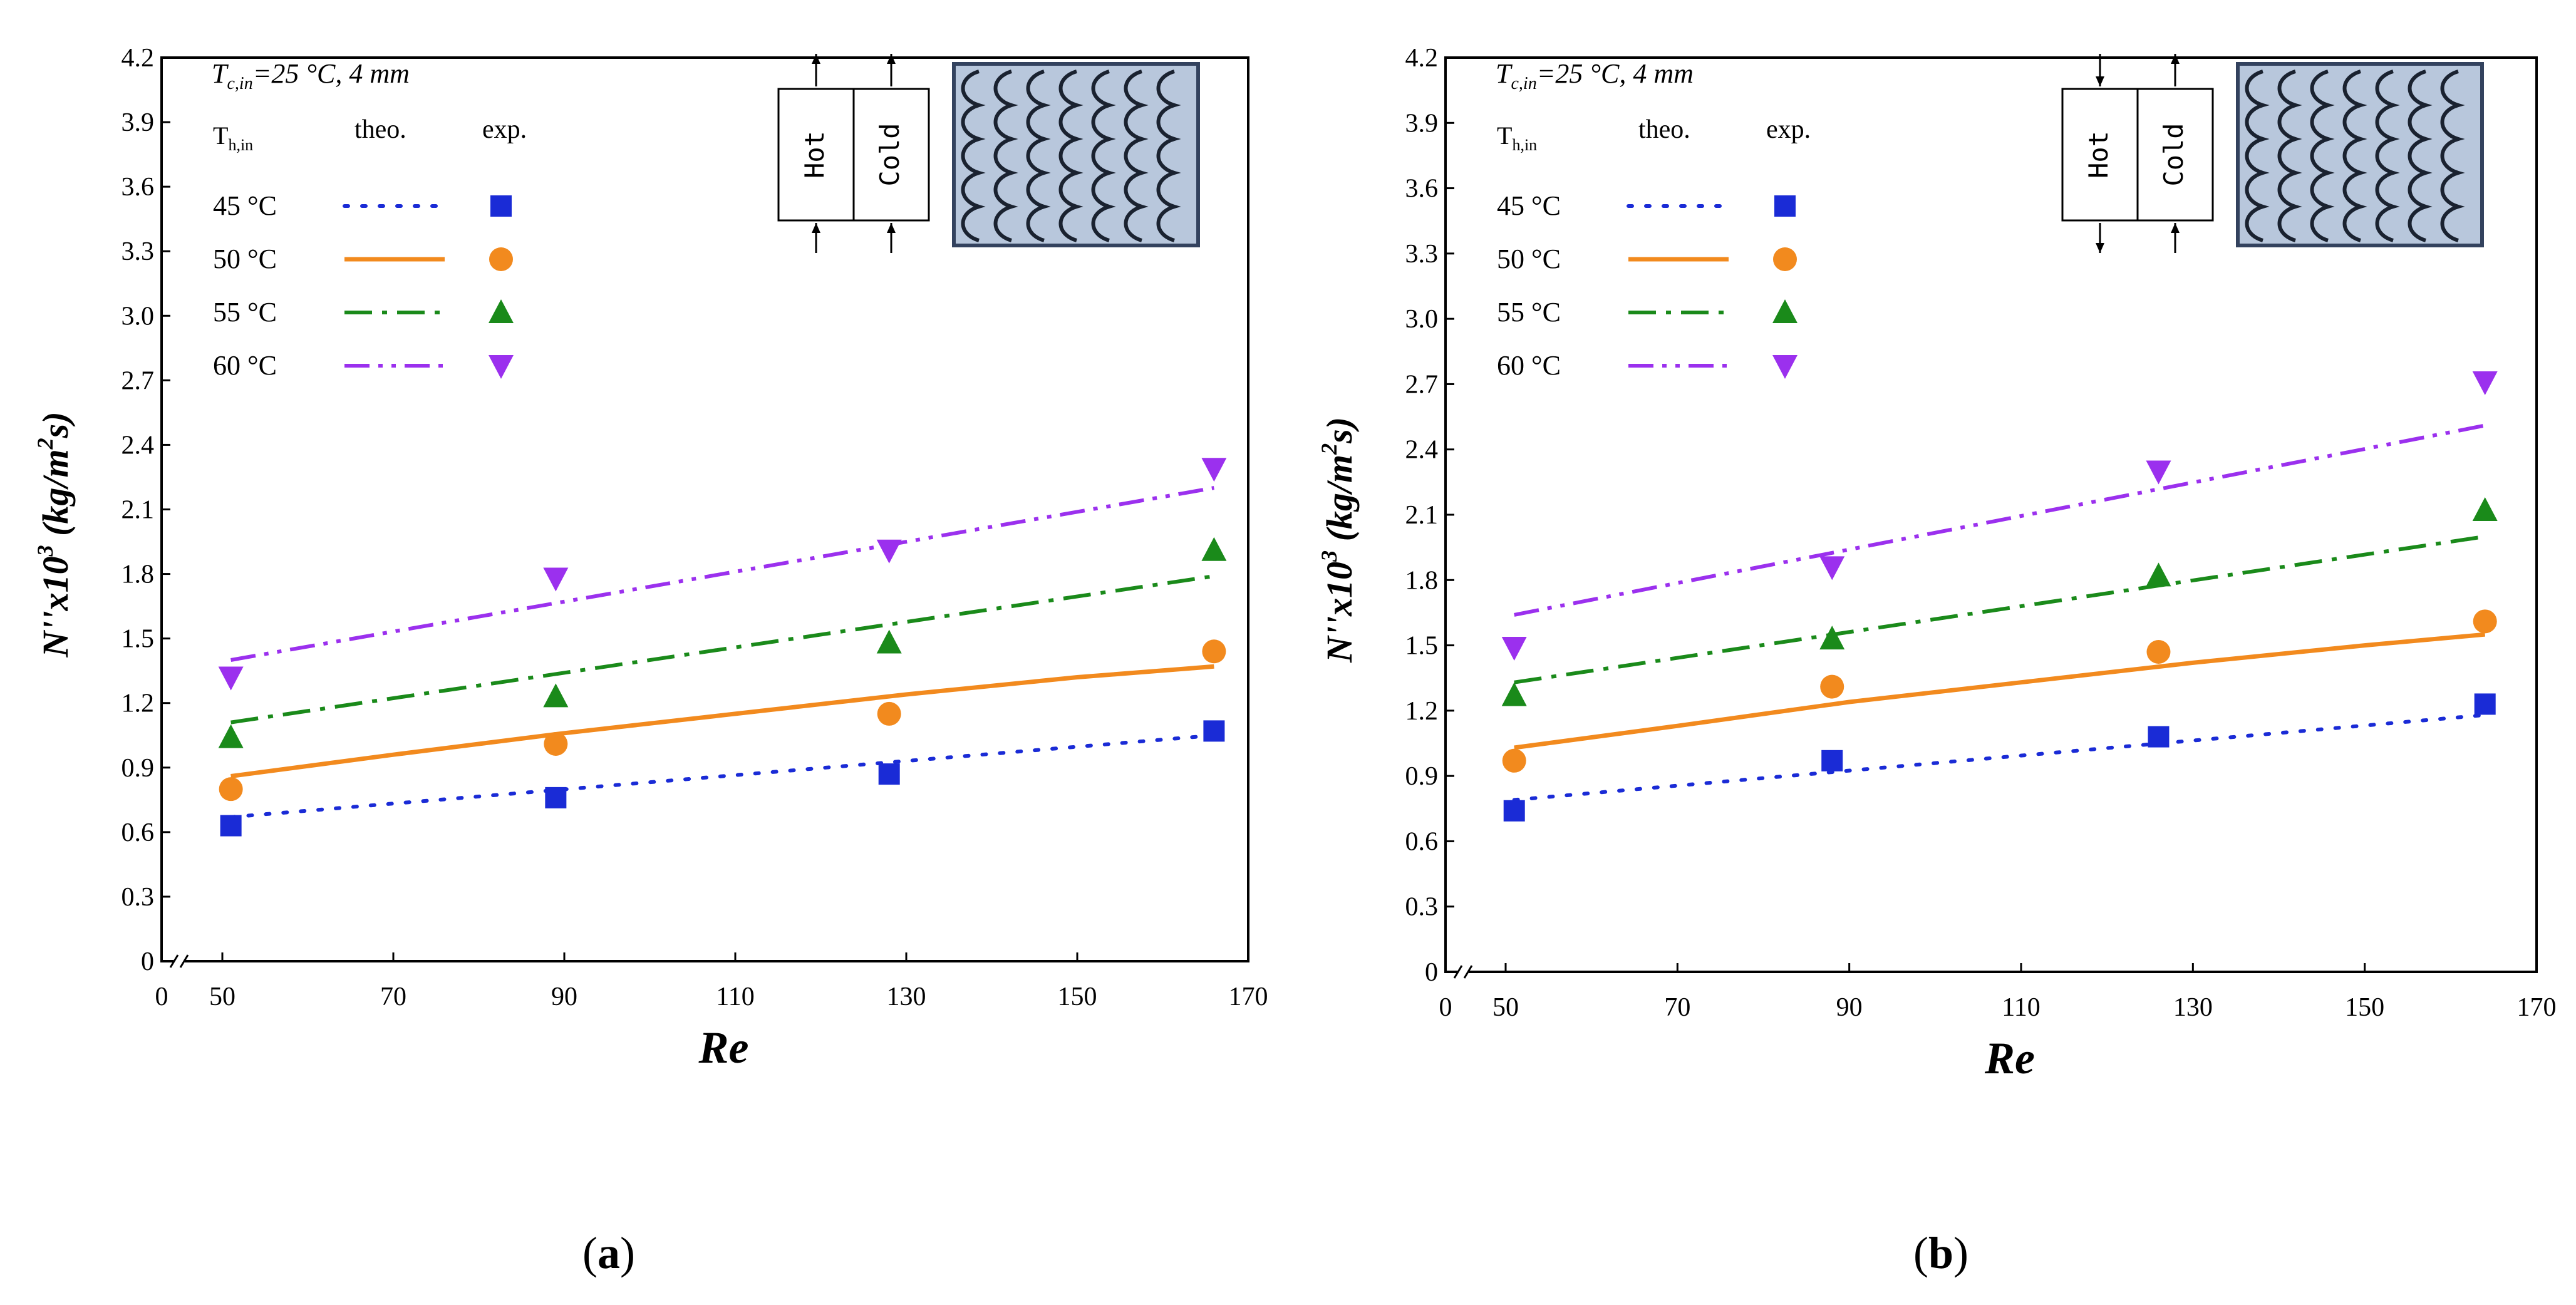 This screenshot has height=1305, width=2576. What do you see at coordinates (138, 639) in the screenshot?
I see `y-tick-label: 1.5` at bounding box center [138, 639].